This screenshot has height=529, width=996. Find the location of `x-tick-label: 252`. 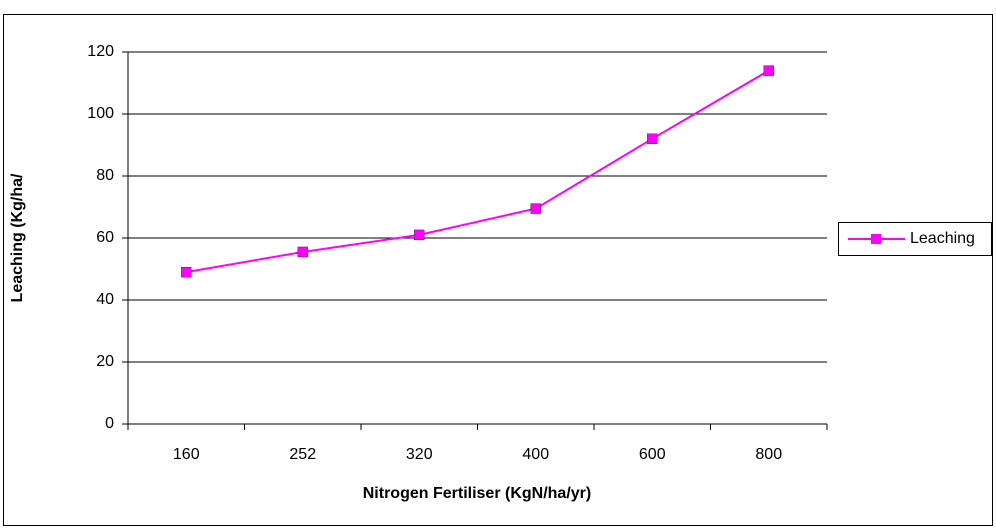

x-tick-label: 252 is located at coordinates (302, 454).